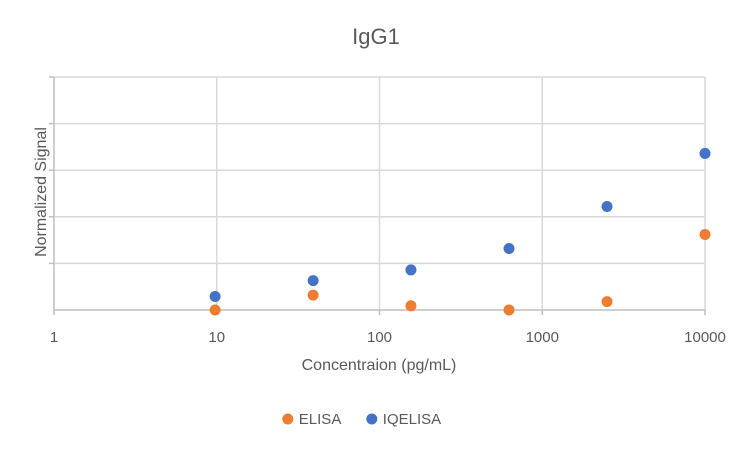 The image size is (750, 455). Describe the element at coordinates (320, 419) in the screenshot. I see `legend-label: ELISA` at that location.